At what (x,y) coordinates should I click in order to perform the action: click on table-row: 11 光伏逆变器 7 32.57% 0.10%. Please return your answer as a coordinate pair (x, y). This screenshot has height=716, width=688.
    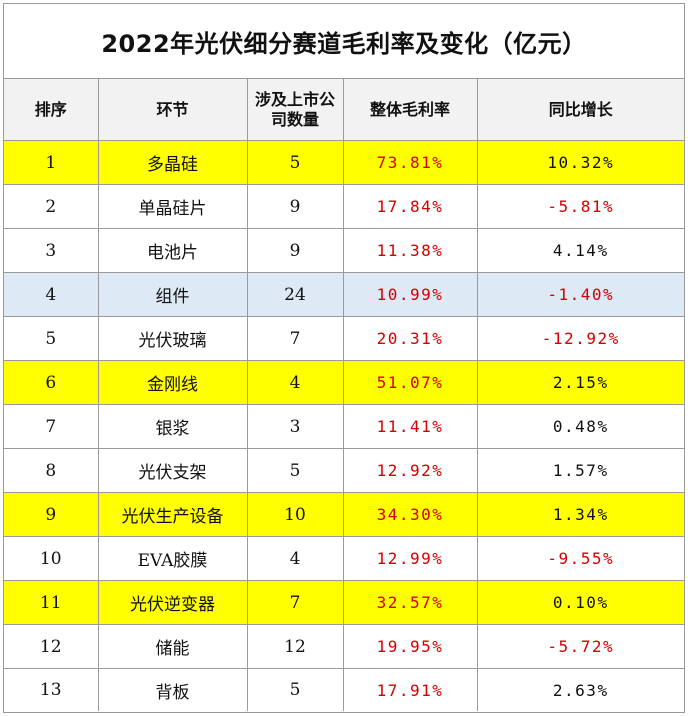
    Looking at the image, I should click on (344, 602).